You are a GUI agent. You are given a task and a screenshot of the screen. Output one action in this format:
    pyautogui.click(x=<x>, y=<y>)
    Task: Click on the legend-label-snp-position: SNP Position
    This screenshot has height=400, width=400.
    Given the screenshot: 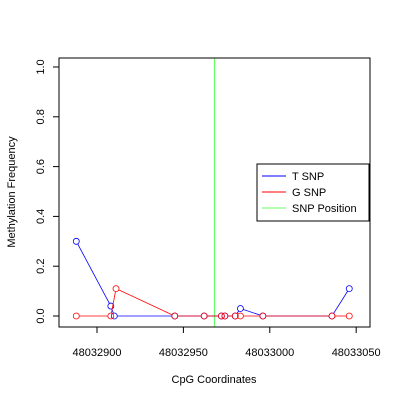 What is the action you would take?
    pyautogui.click(x=324, y=209)
    